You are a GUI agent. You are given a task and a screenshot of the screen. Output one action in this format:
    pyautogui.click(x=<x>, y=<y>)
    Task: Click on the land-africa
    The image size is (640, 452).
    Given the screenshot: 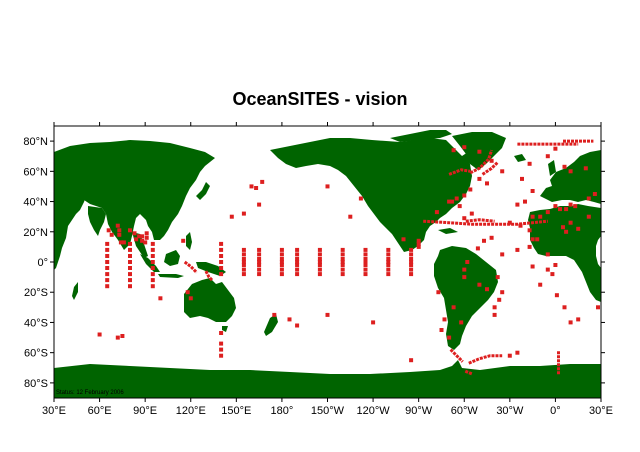 What is the action you would take?
    pyautogui.click(x=70, y=226)
    